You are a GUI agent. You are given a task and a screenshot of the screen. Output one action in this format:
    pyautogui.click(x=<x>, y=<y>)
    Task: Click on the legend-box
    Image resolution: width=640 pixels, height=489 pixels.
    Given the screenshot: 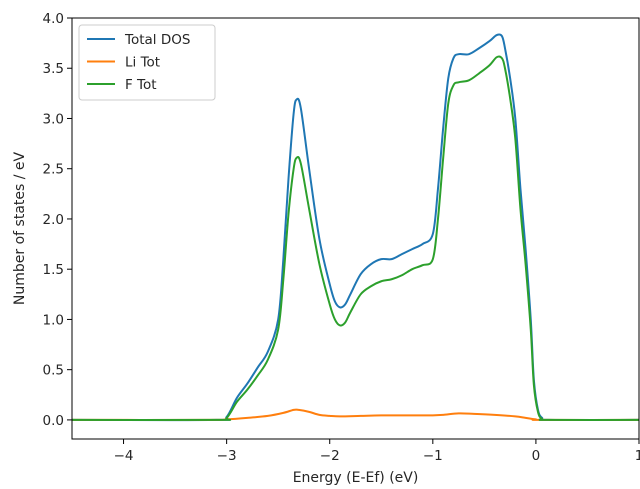 What is the action you would take?
    pyautogui.click(x=147, y=62)
    